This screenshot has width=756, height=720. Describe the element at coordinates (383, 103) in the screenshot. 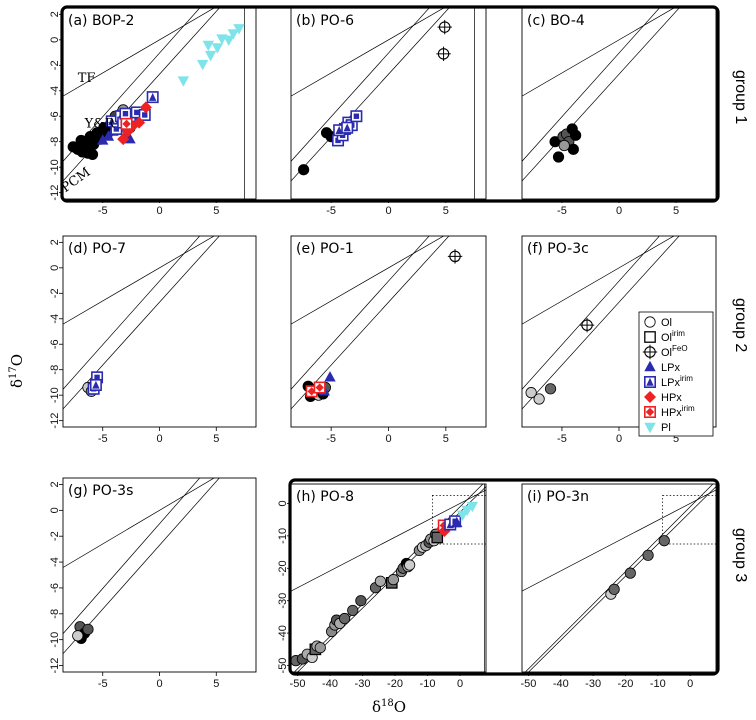

I see `panel-b-plot-area` at that location.